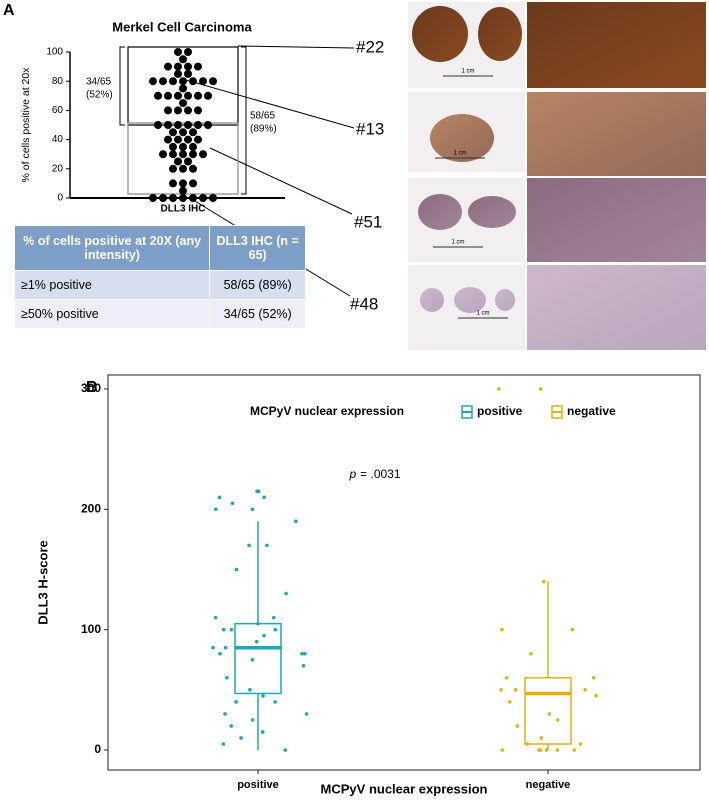 The width and height of the screenshot is (709, 802). I want to click on annotation-text: = .0031, so click(380, 474).